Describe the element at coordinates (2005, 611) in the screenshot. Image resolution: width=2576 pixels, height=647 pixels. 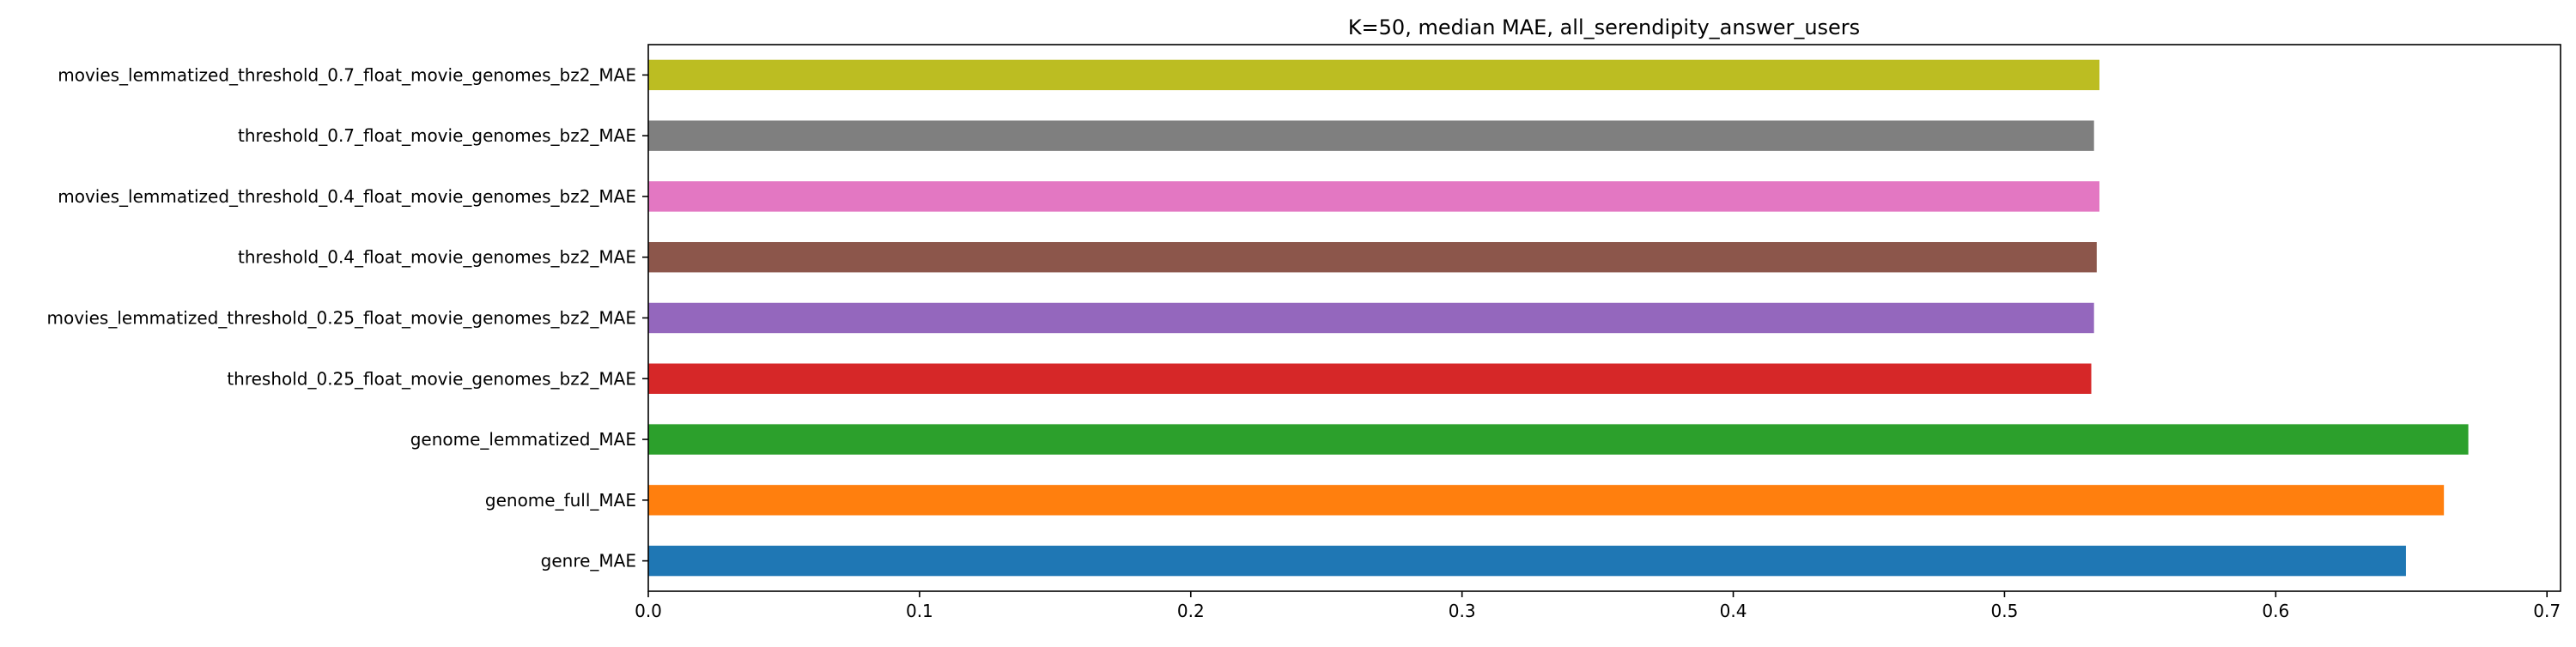
I see `x-tick-label: 0.5` at that location.